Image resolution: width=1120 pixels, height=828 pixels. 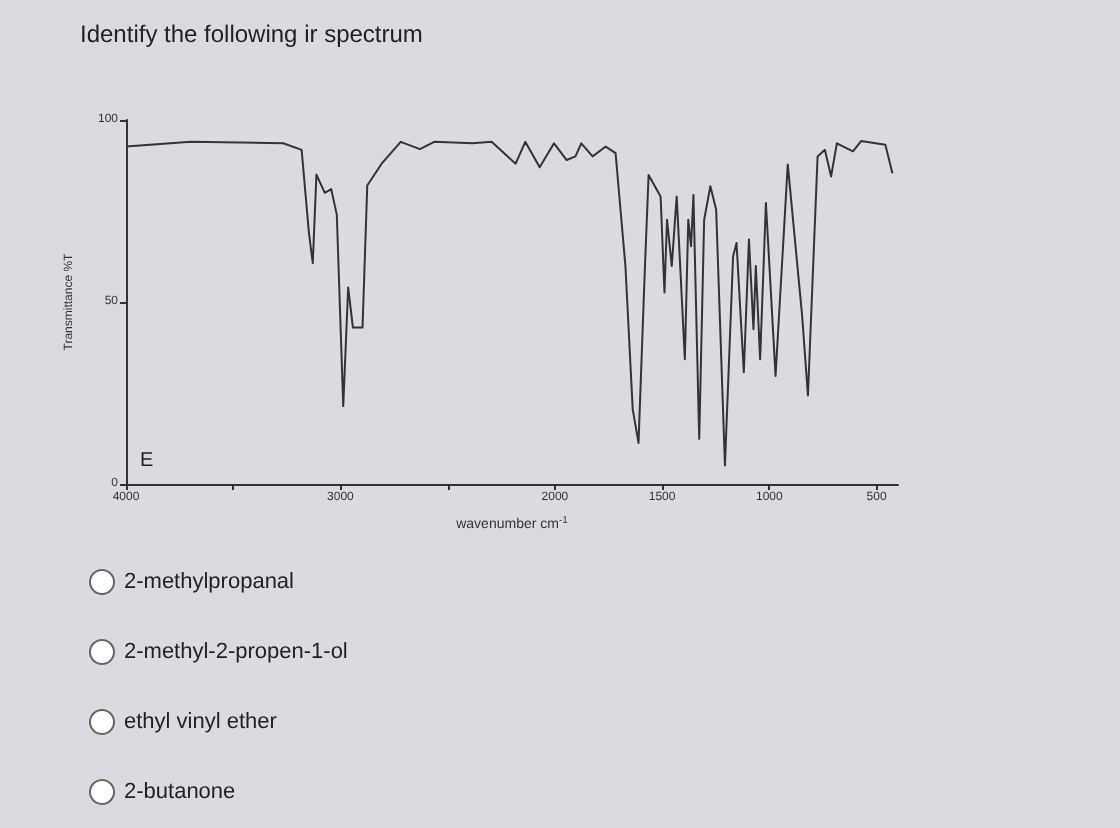 I want to click on text: ethyl vinyl ether, so click(x=200, y=722).